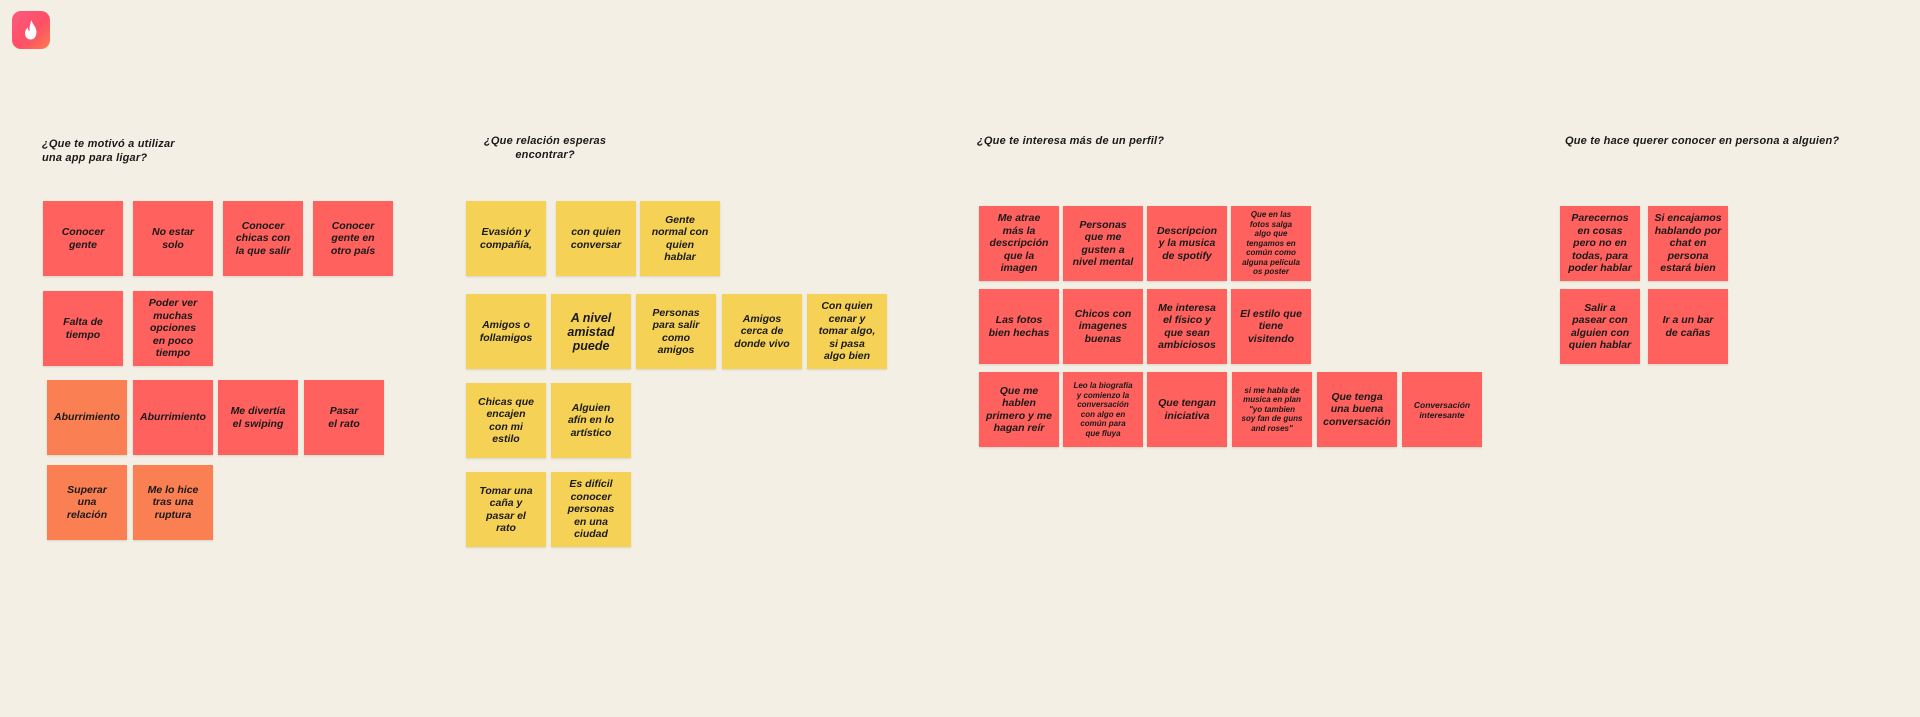  What do you see at coordinates (1442, 409) in the screenshot?
I see `sticky-note: Conversación interesante` at bounding box center [1442, 409].